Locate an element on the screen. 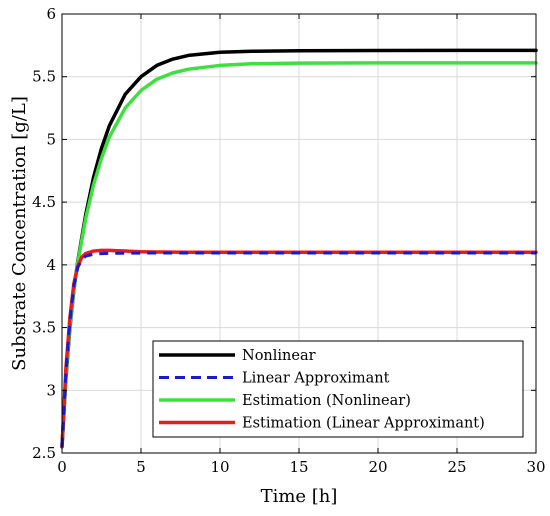 The height and width of the screenshot is (516, 550). legend-entry: Linear Approximant is located at coordinates (316, 379).